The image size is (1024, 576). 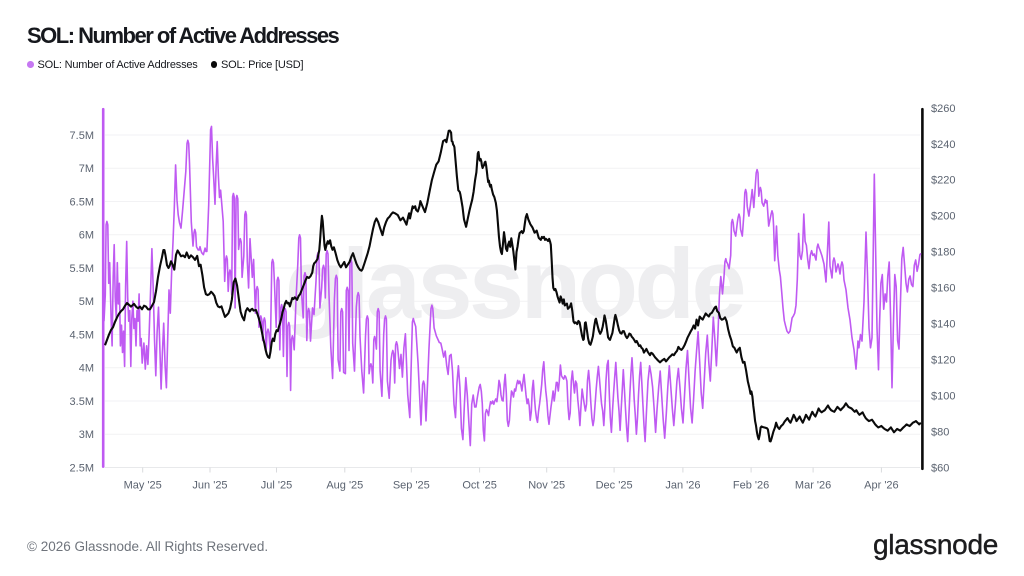 What do you see at coordinates (82, 335) in the screenshot?
I see `svg-text: 4.5M` at bounding box center [82, 335].